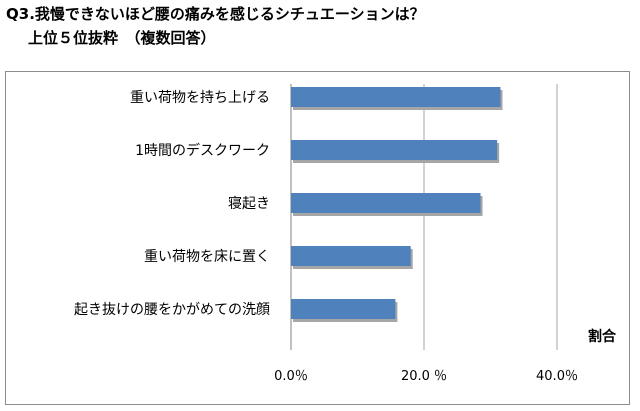 Image resolution: width=640 pixels, height=411 pixels. I want to click on tick-labels: 0.0％ 20.0 ％ 40.0％, so click(426, 376).